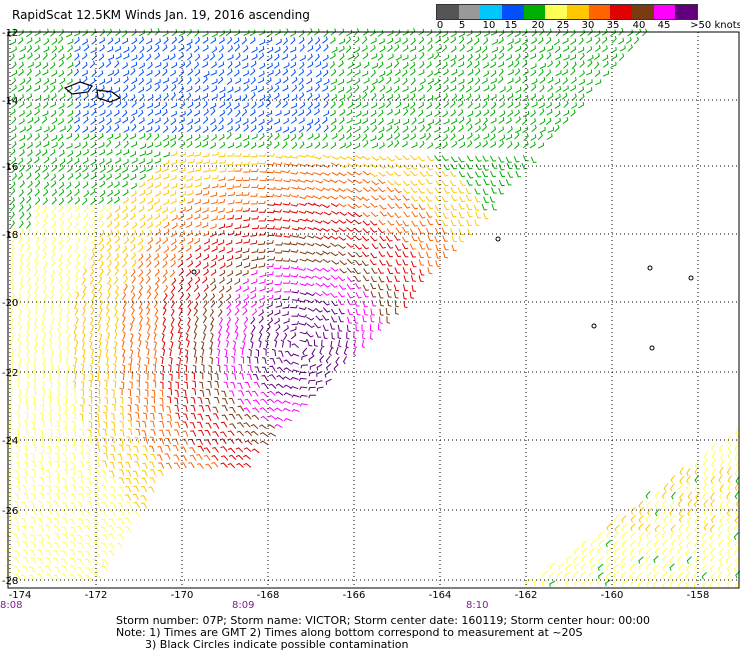 This screenshot has height=651, width=740. Describe the element at coordinates (440, 25) in the screenshot. I see `legend-label: 0` at that location.